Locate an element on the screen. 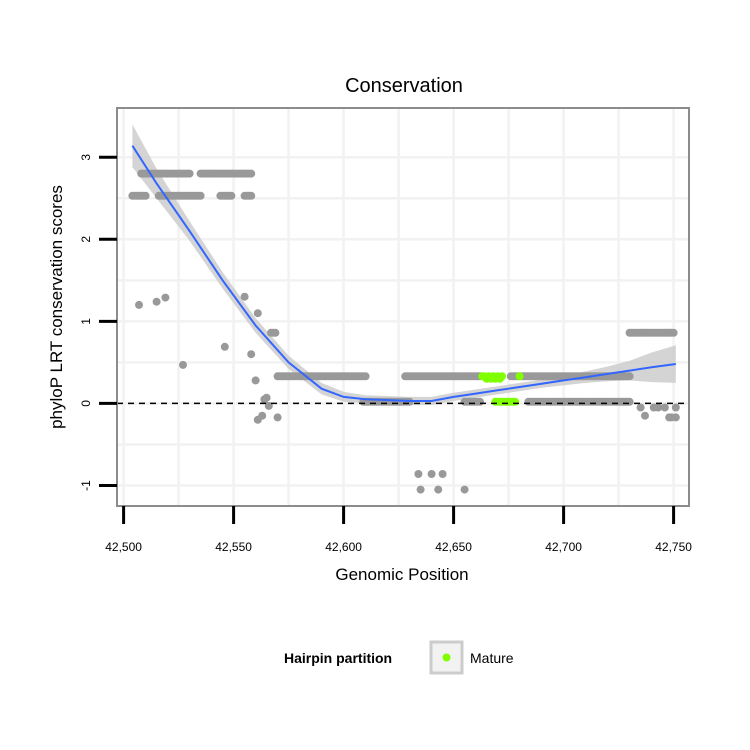 This screenshot has height=750, width=750. x-axis: 42,500 42,550 42,600 42,650 42,700 42,750 is located at coordinates (398, 530).